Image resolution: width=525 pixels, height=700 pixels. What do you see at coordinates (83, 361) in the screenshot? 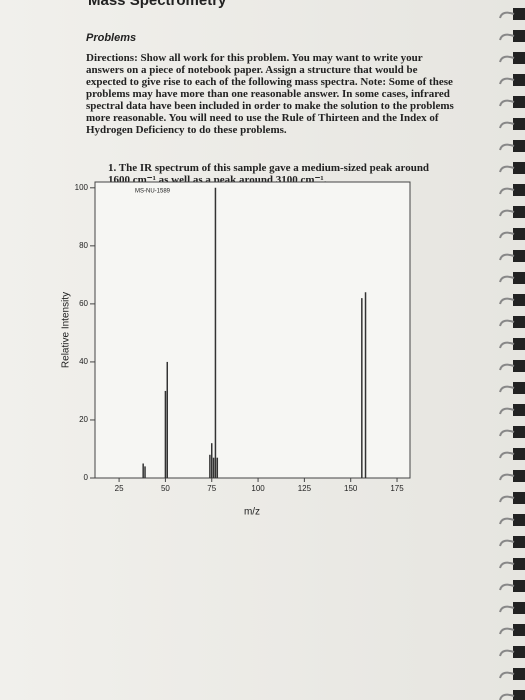
I see `y-tick-label: 40` at bounding box center [83, 361].